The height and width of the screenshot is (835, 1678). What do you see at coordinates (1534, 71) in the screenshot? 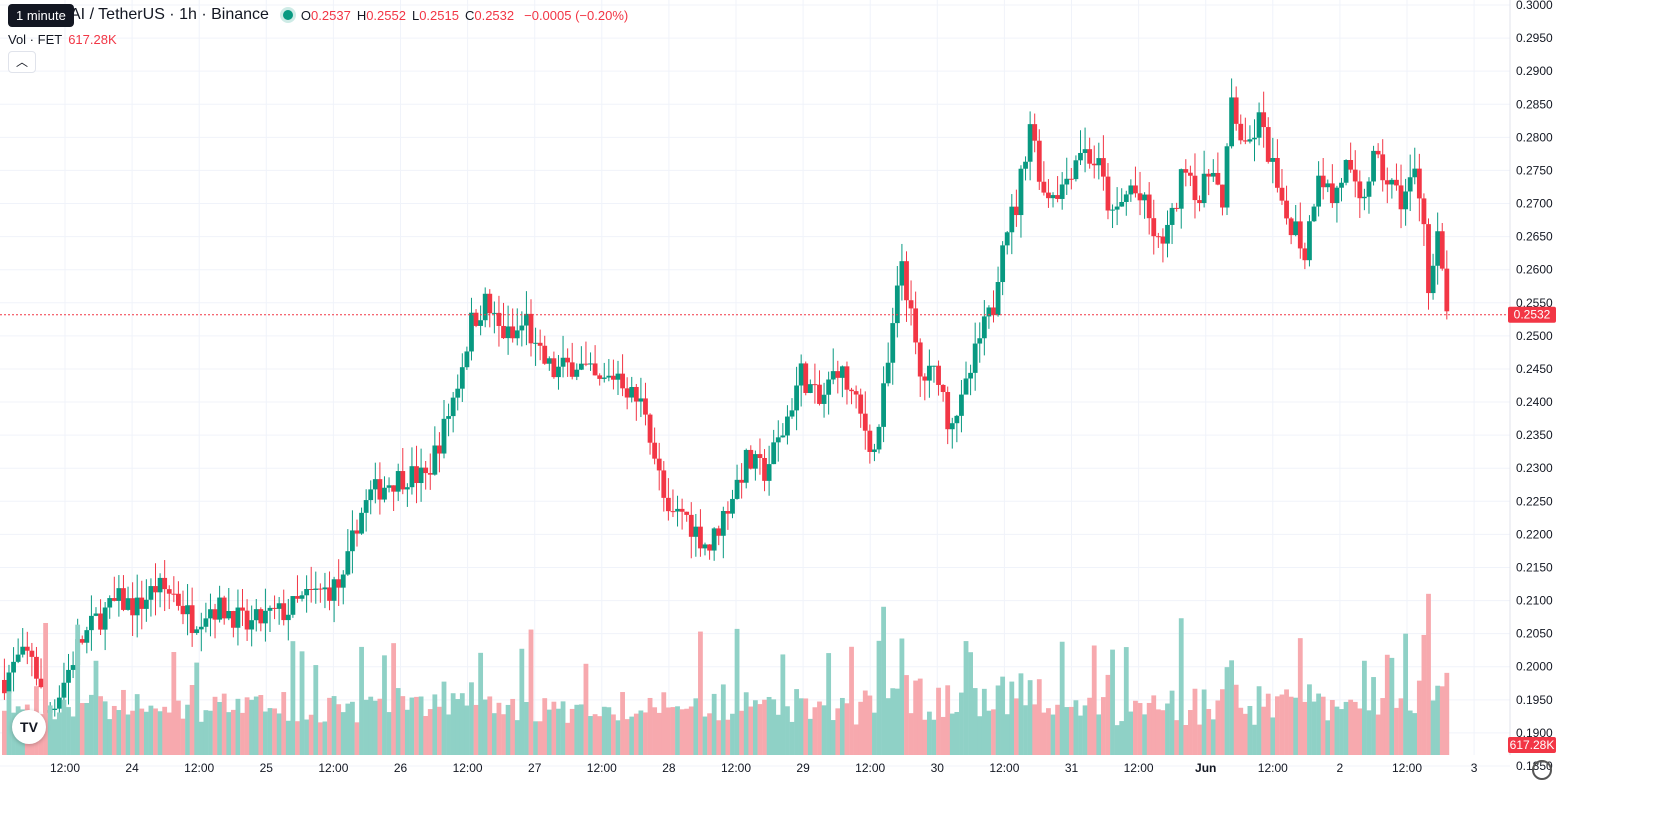
I see `y-tick-label: 0.2900` at bounding box center [1534, 71].